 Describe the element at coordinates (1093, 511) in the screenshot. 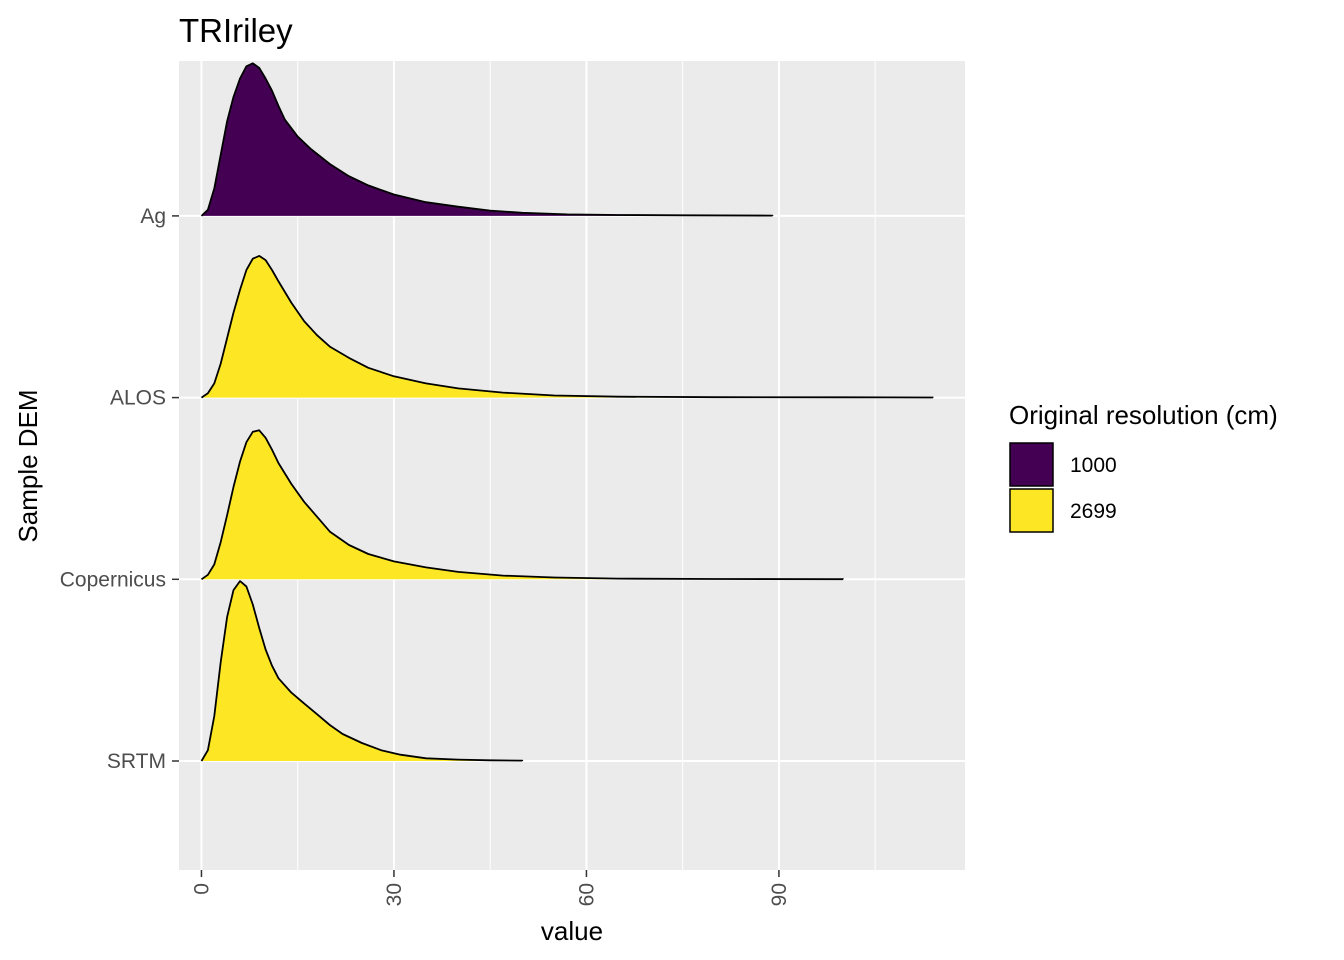

I see `legend-key-label: 2699` at that location.